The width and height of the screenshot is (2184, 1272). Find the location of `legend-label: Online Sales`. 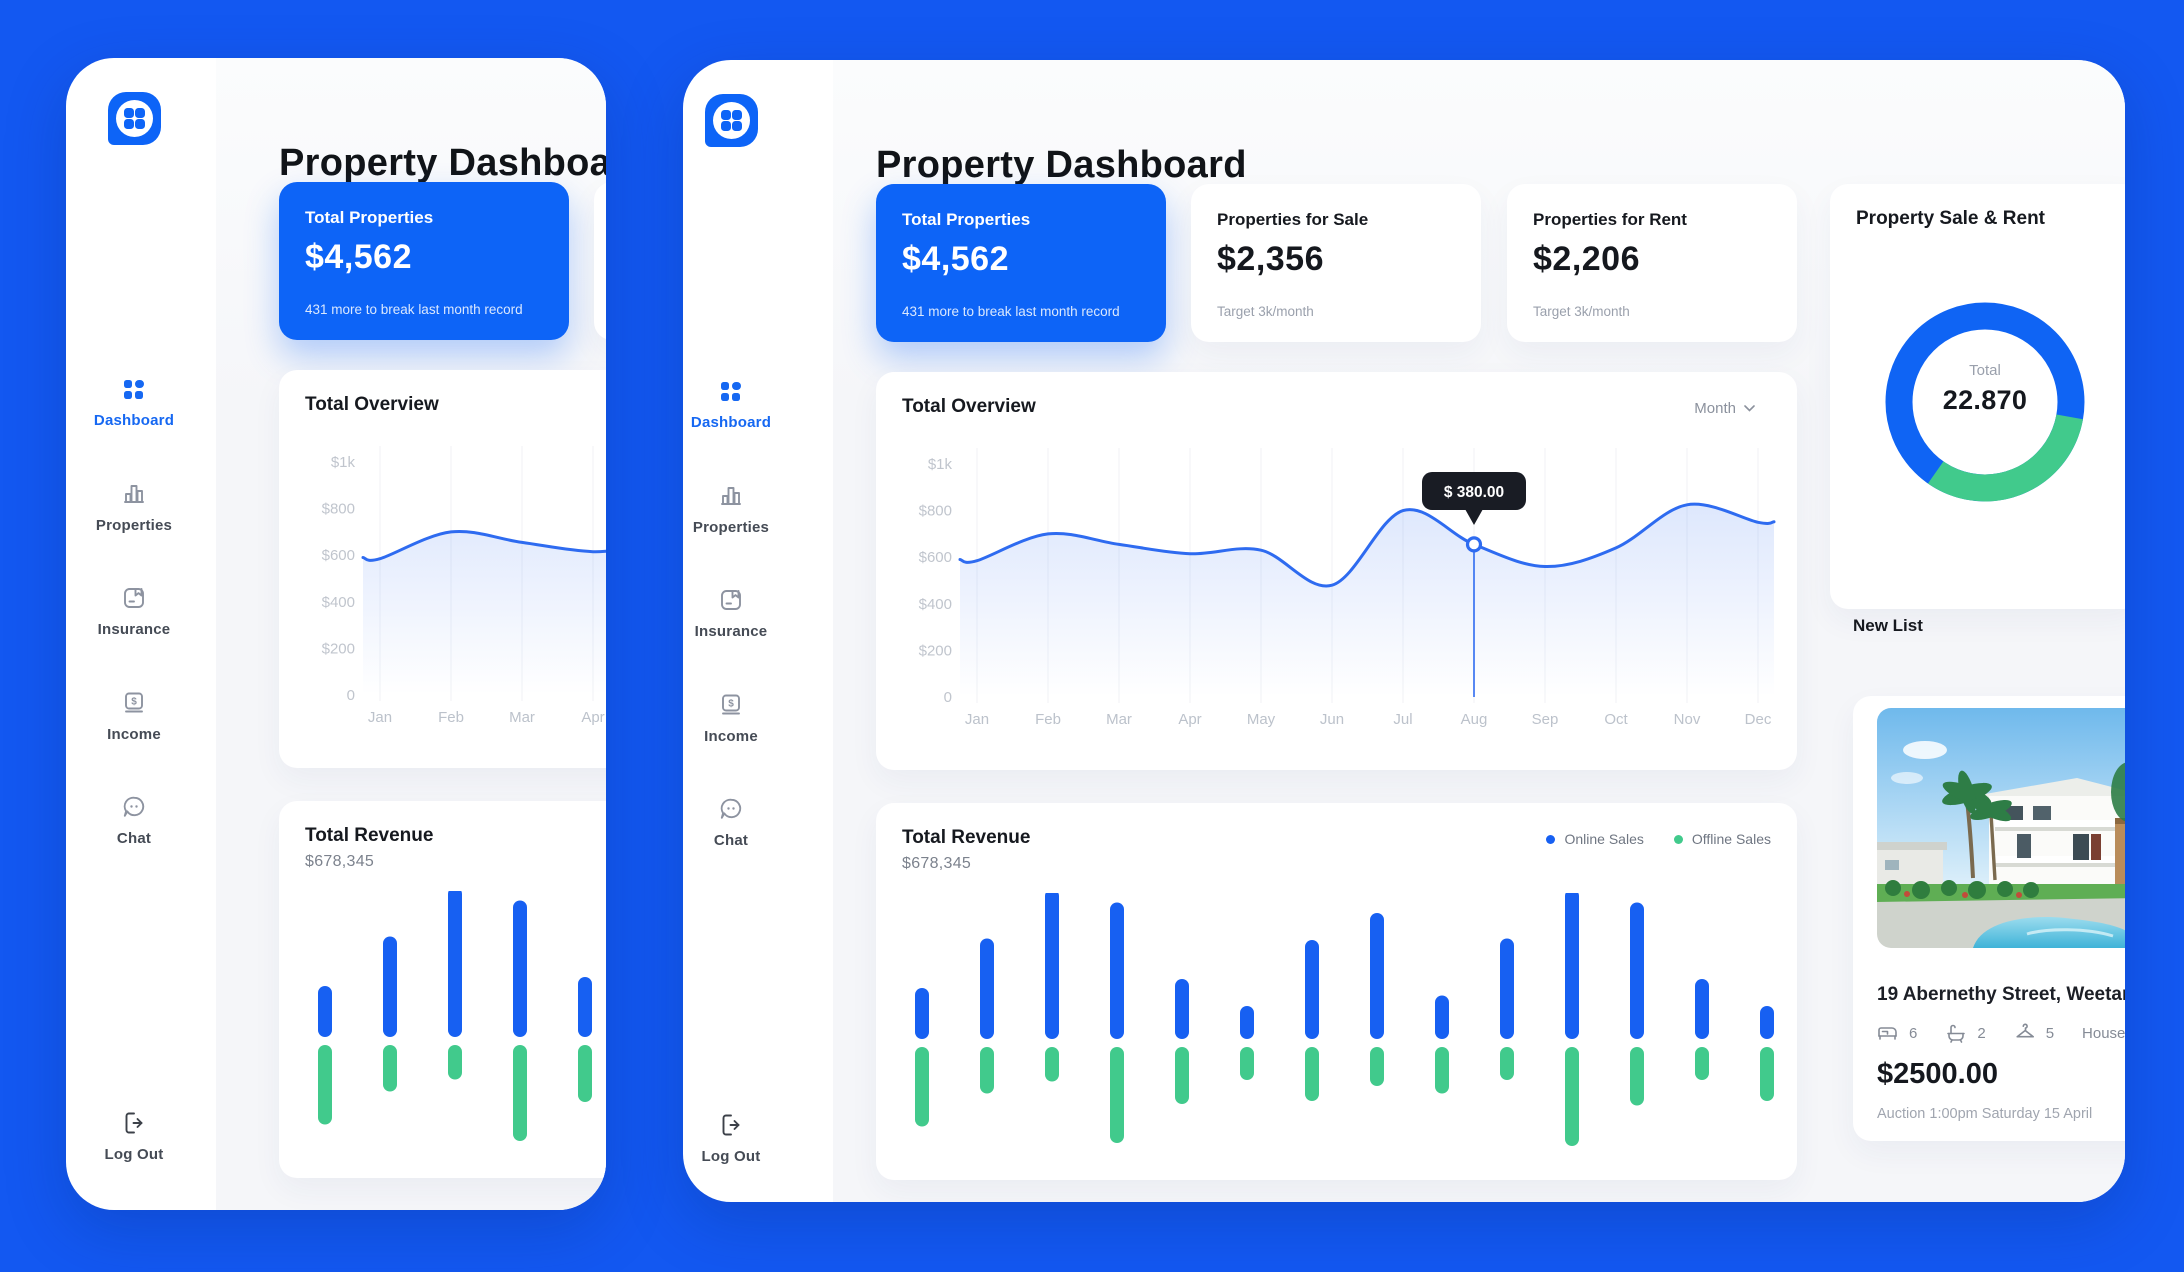

legend-label: Online Sales is located at coordinates (1604, 839).